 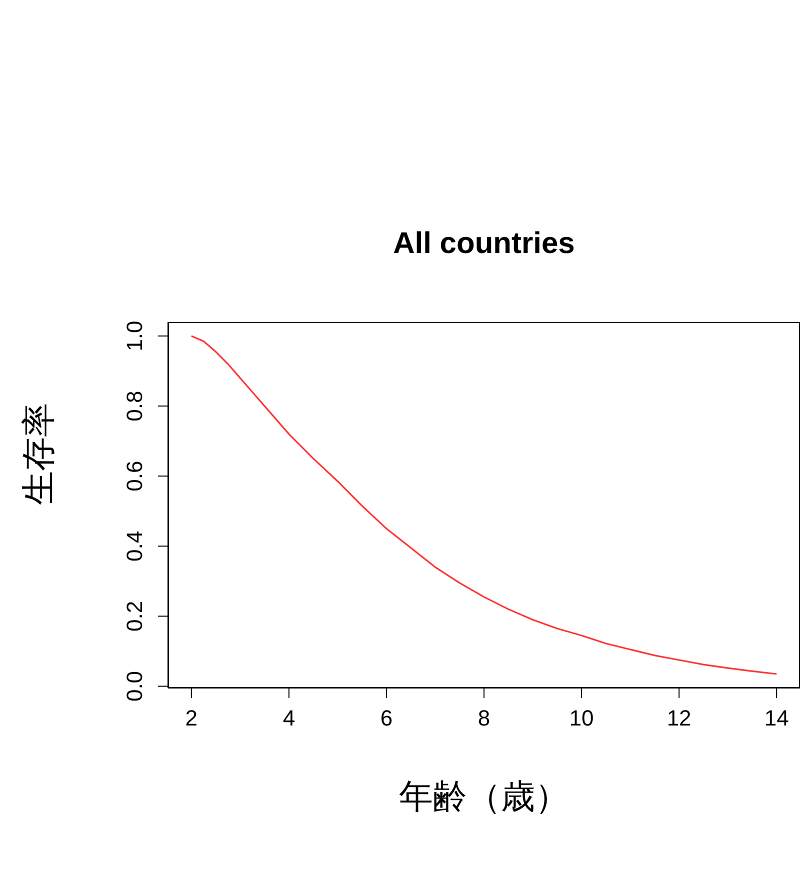 What do you see at coordinates (134, 476) in the screenshot?
I see `y-tick-label: 0.6` at bounding box center [134, 476].